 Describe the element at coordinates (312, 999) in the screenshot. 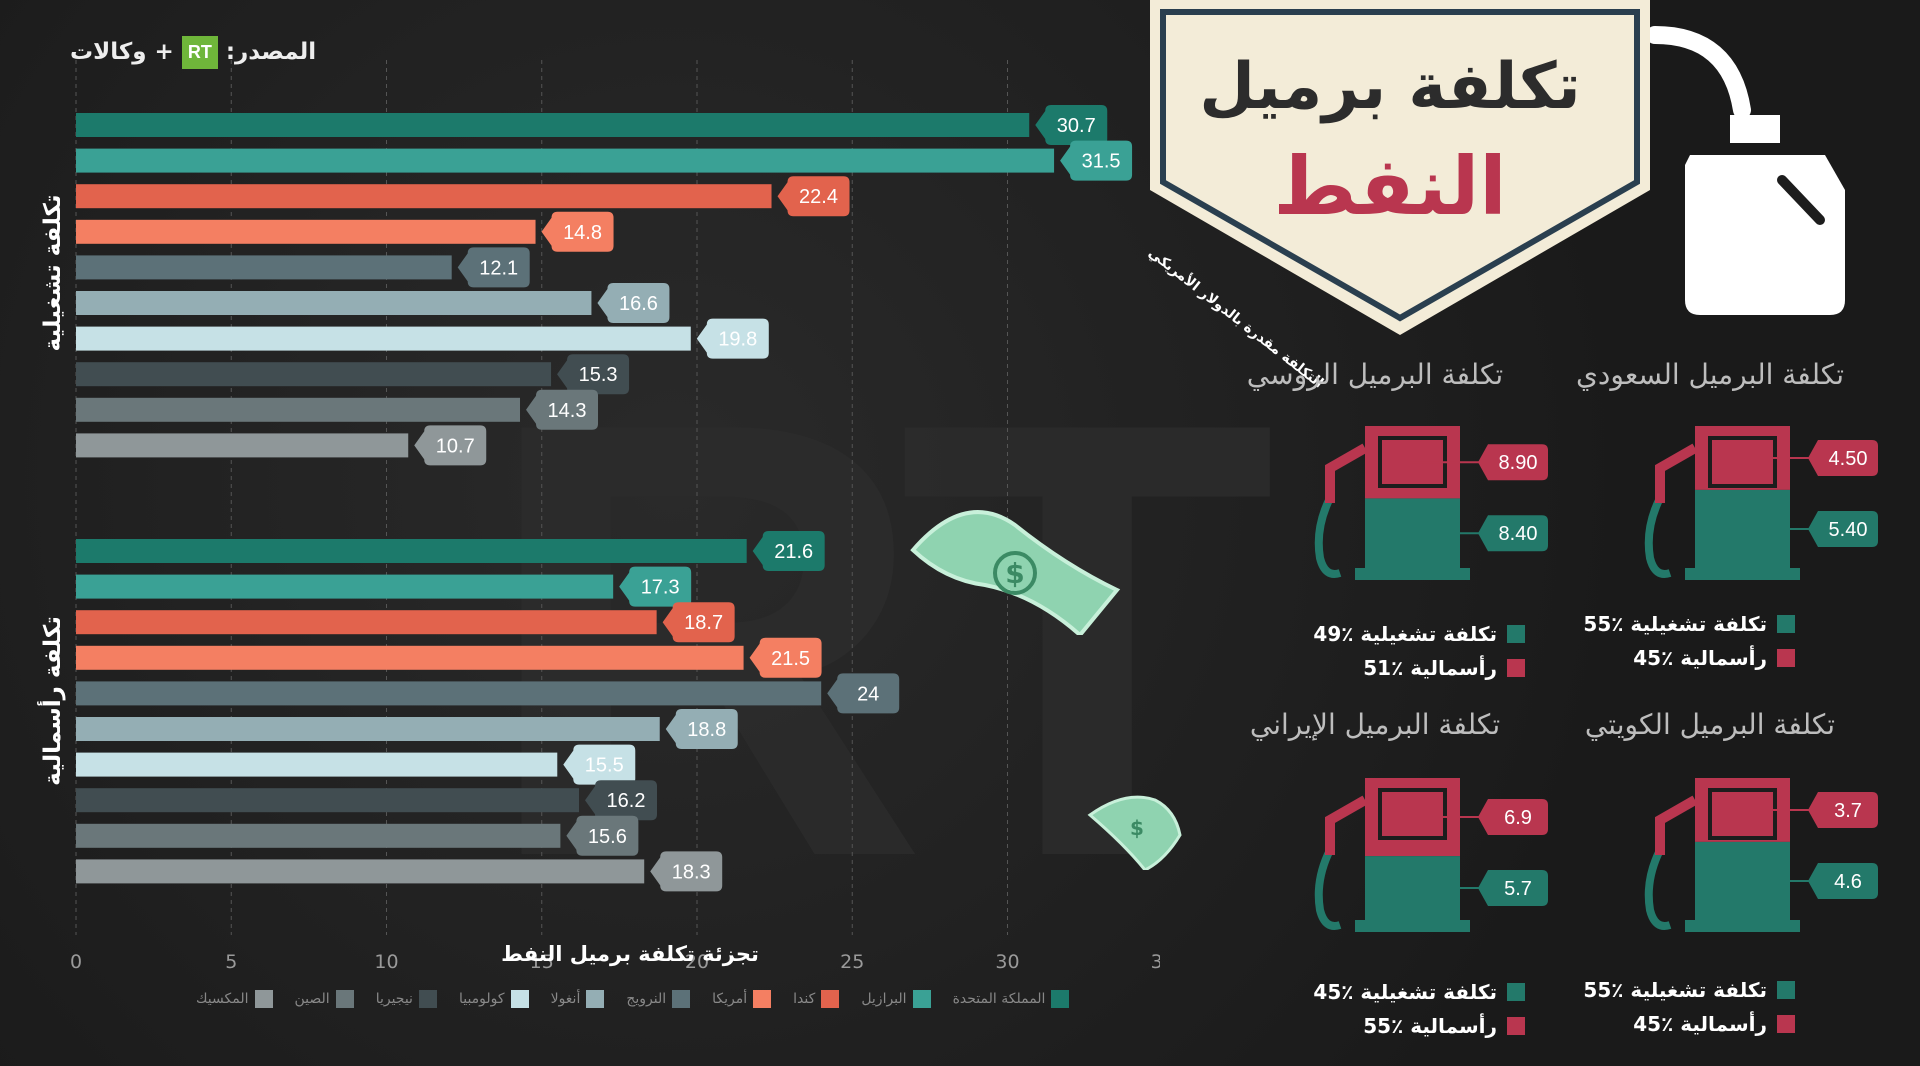

I see `legend-label: الصين` at that location.